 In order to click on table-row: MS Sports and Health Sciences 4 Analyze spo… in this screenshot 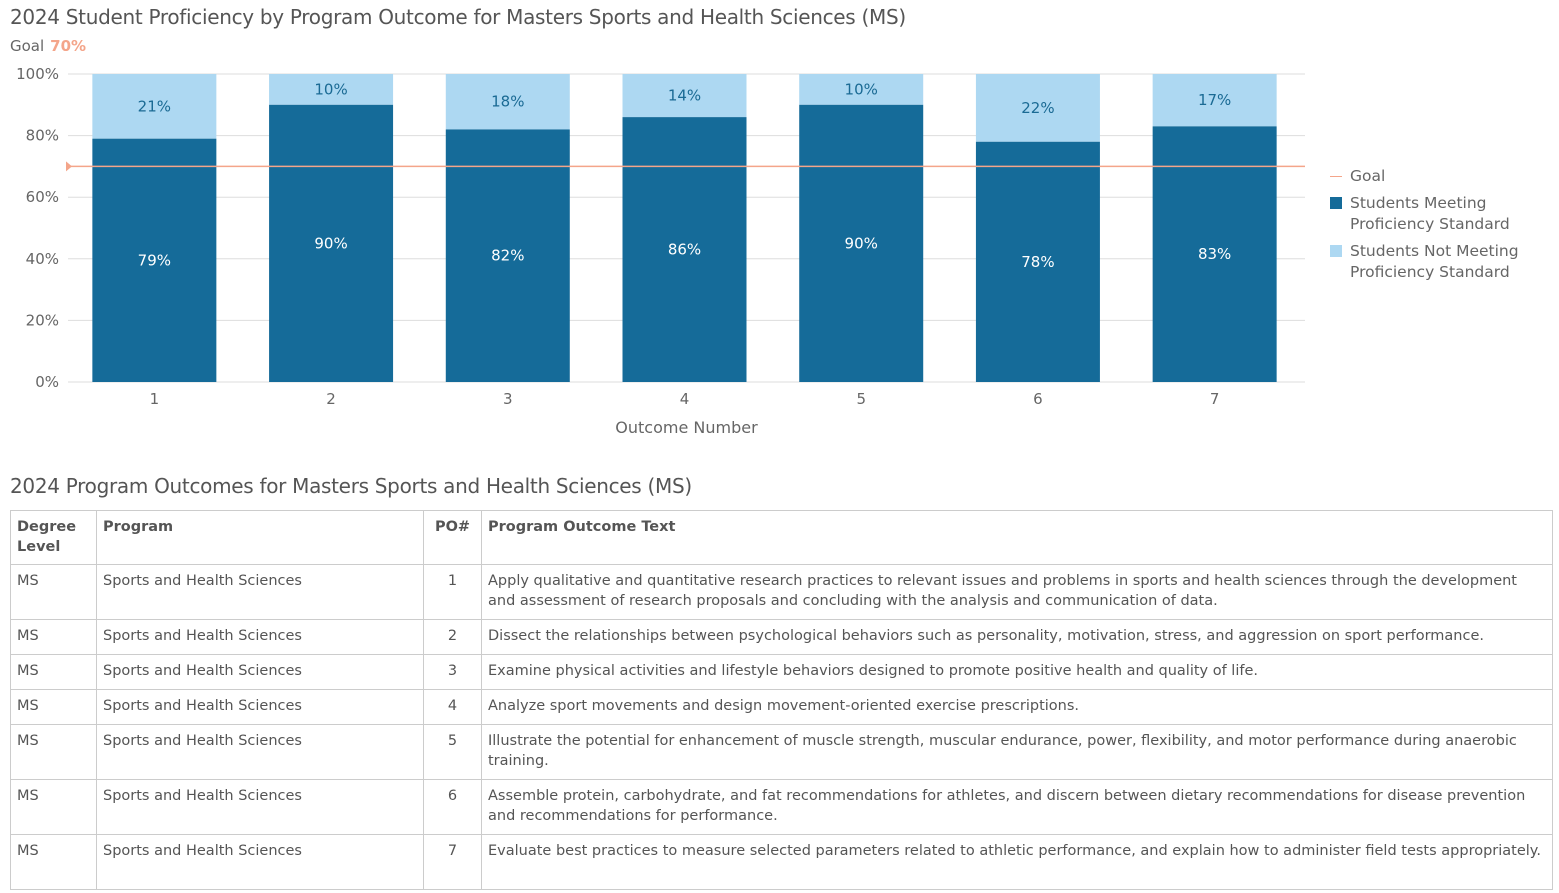, I will do `click(781, 707)`.